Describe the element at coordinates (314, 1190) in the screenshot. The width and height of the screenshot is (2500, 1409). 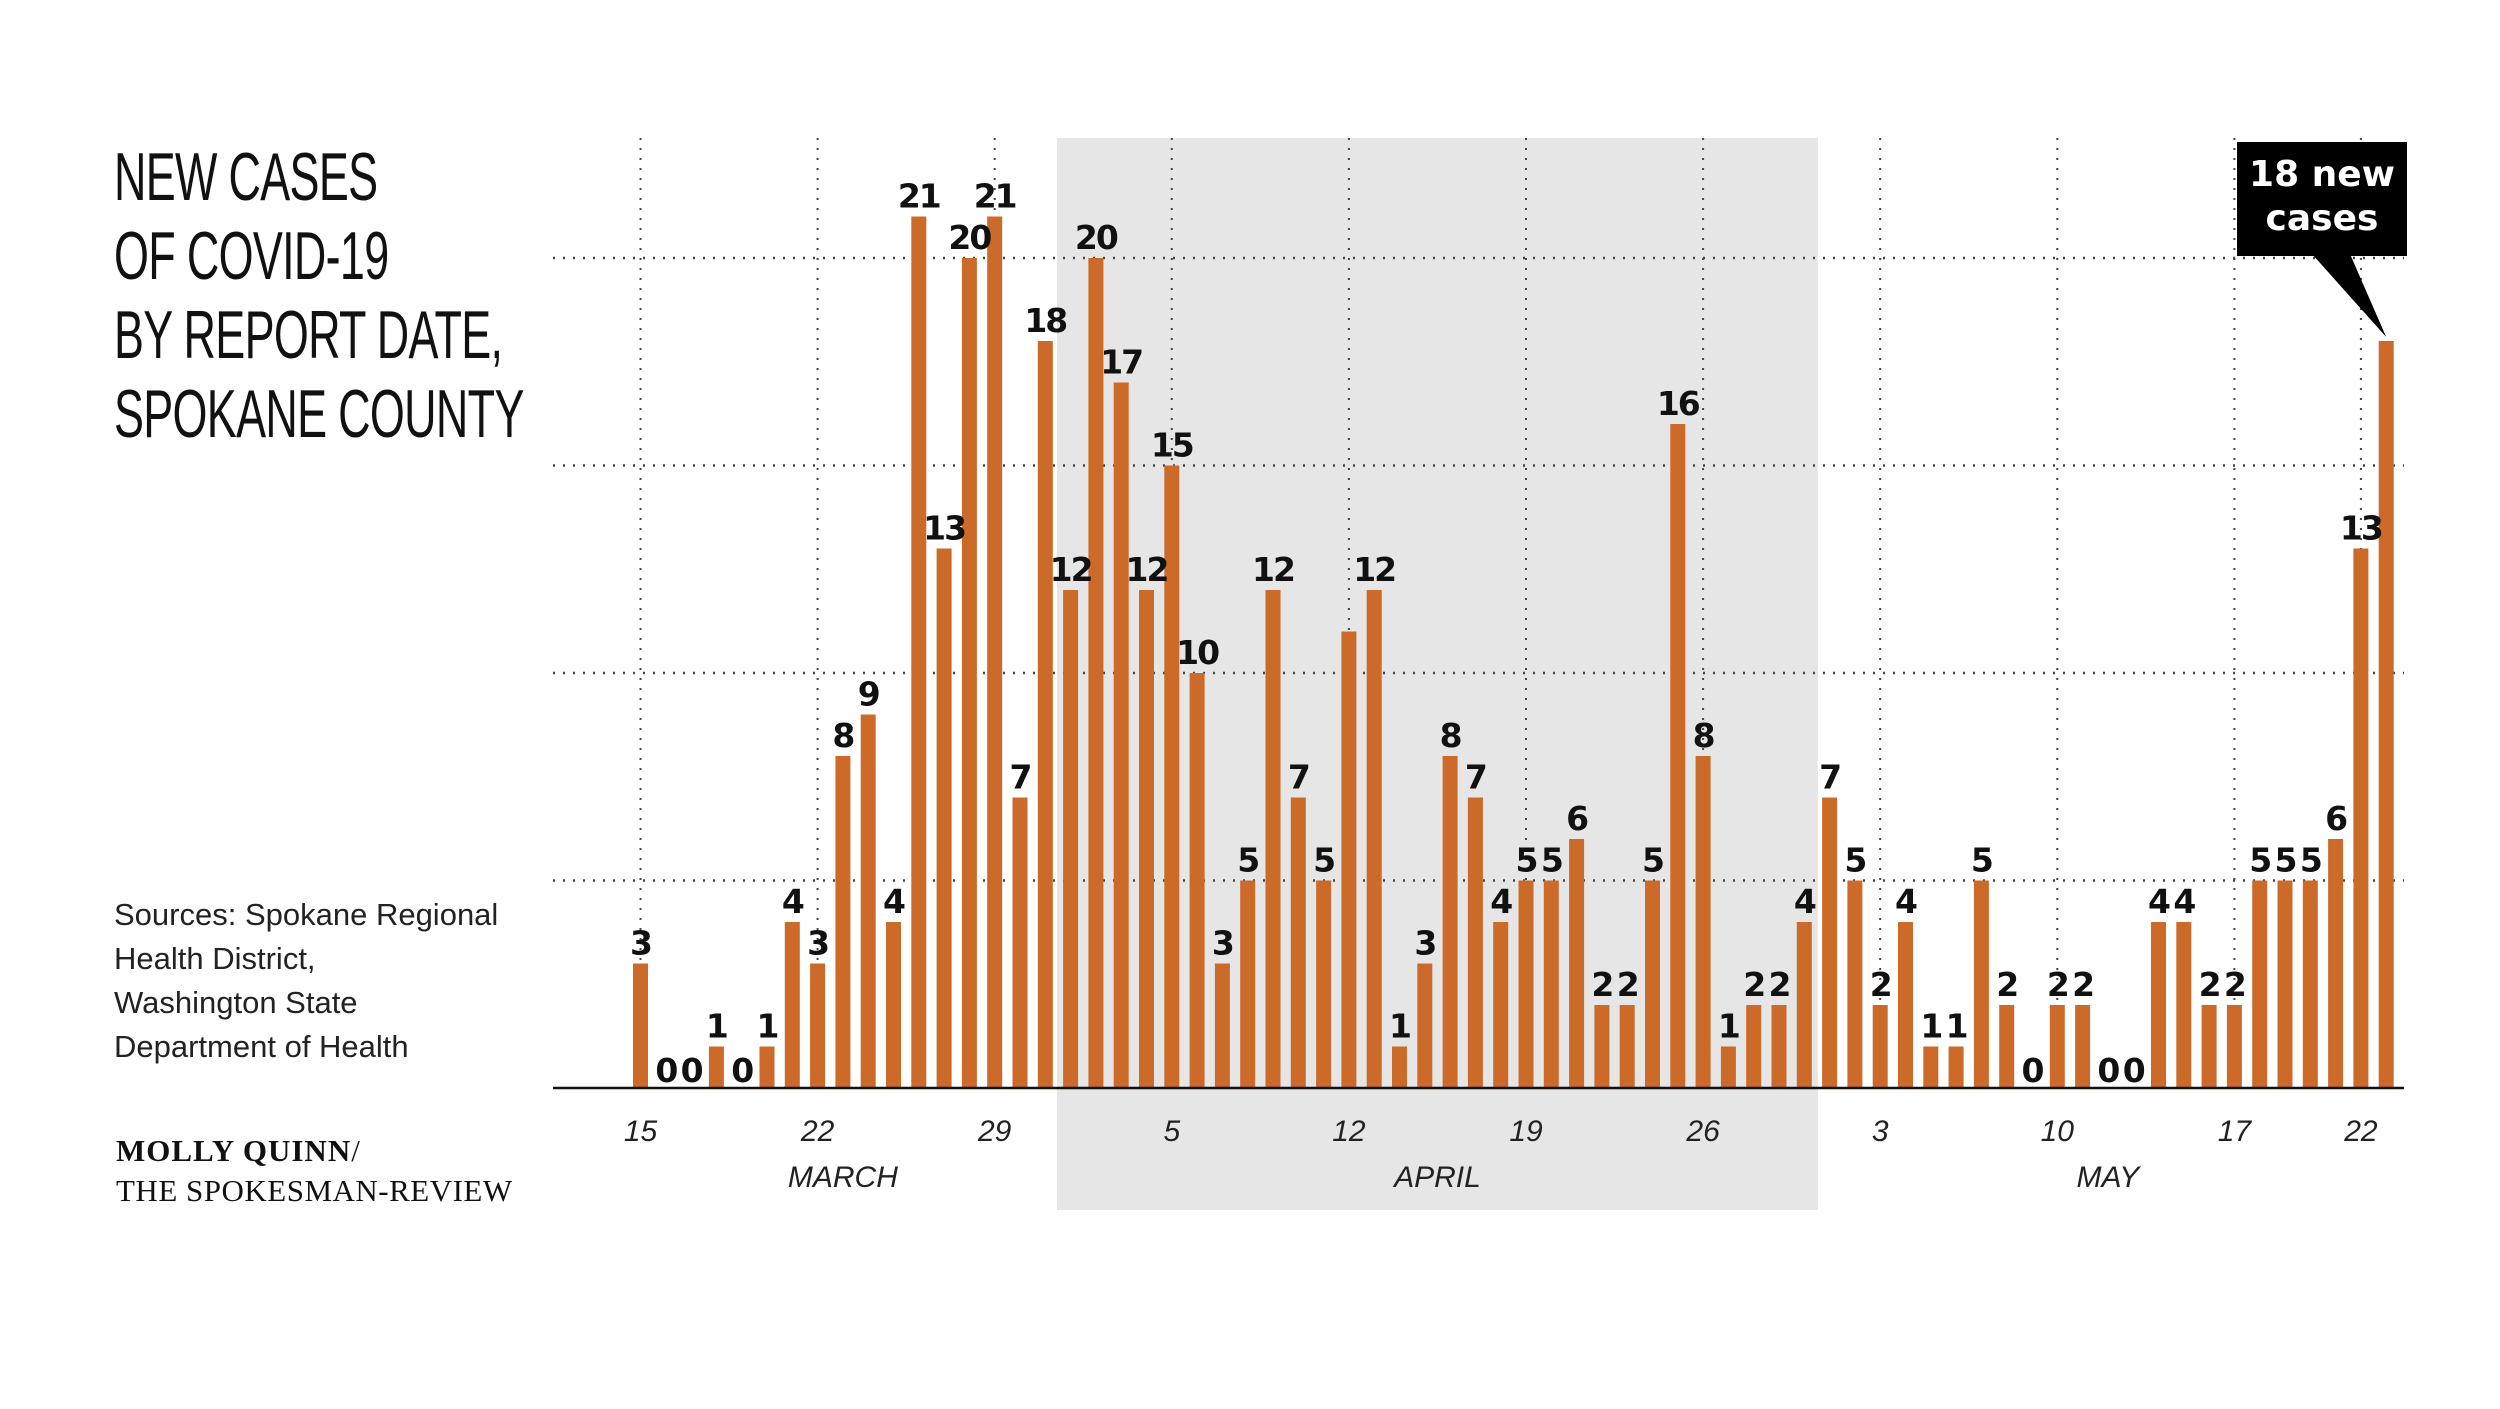
I see `credit-organization: THE SPOKESMAN-REVIEW` at that location.